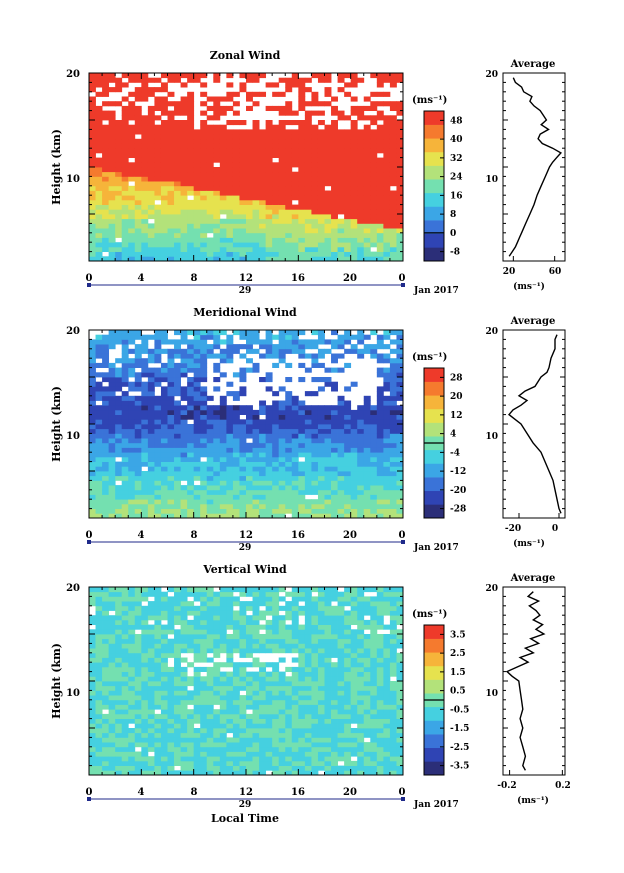 This screenshot has height=873, width=624. What do you see at coordinates (491, 332) in the screenshot?
I see `meridional-wind-profile-y-tick-20: 20` at bounding box center [491, 332].